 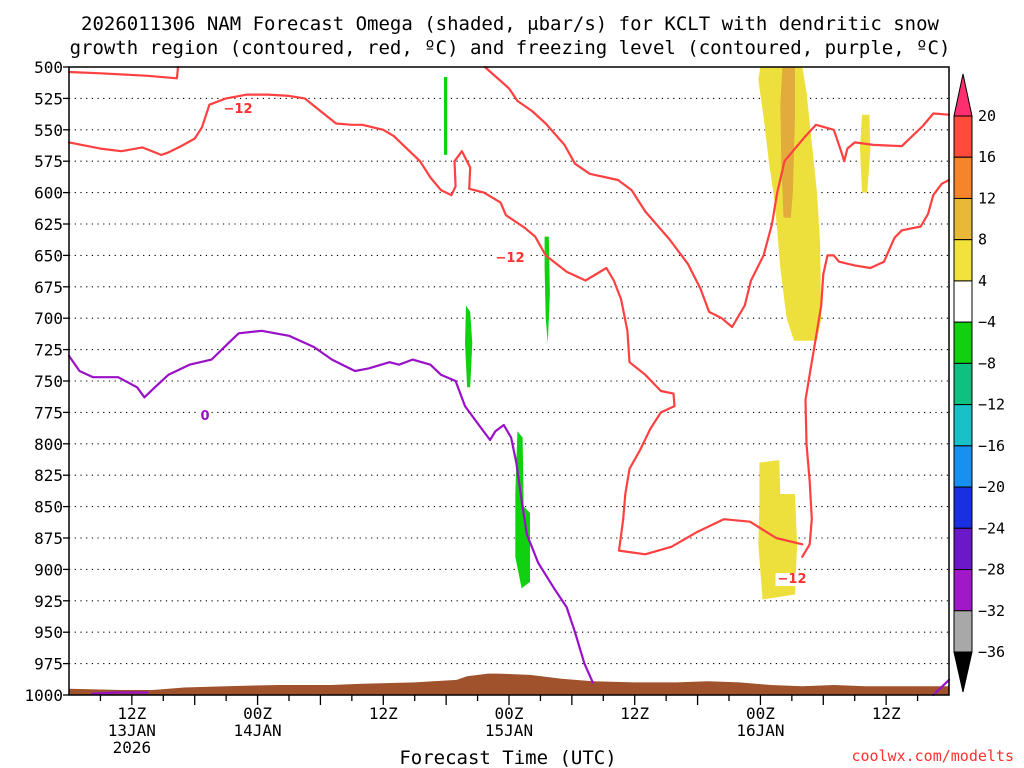 I want to click on y-tick-label-950: 950, so click(x=48, y=632).